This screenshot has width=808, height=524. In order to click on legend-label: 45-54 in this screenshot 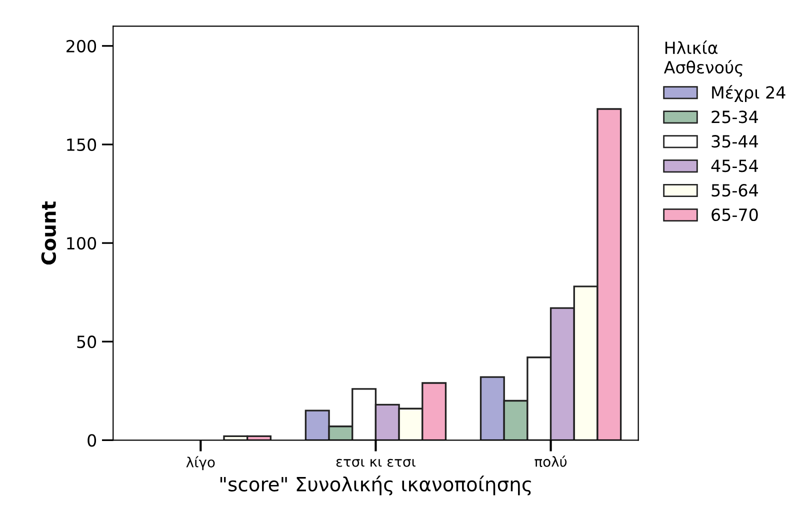, I will do `click(734, 166)`.